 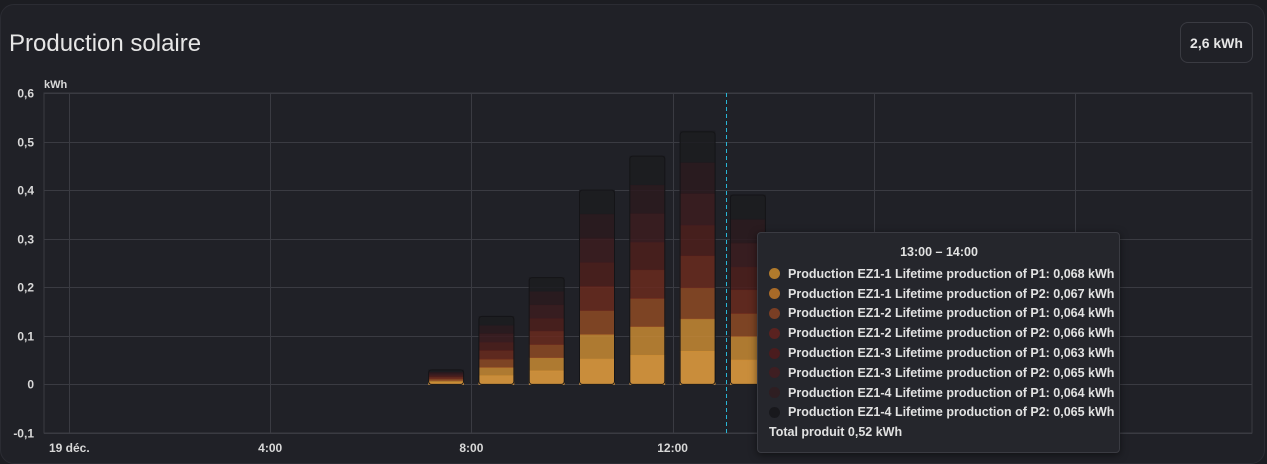 What do you see at coordinates (25, 94) in the screenshot?
I see `y-tick-label: 0,6` at bounding box center [25, 94].